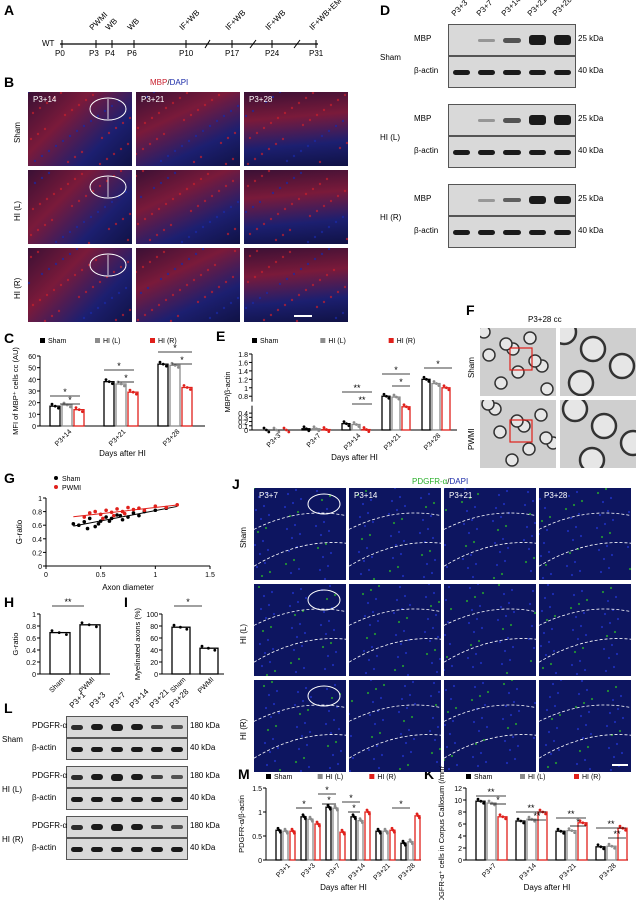  I want to click on x-axis-title: Days after HI, so click(354, 457).